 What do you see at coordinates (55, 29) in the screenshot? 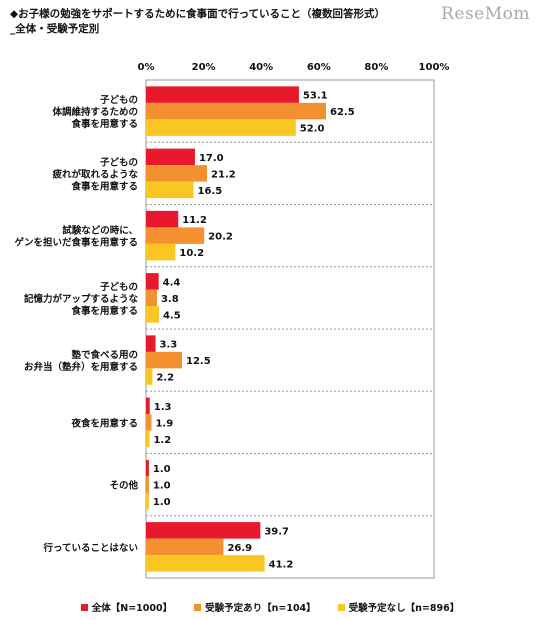
I see `chart-subtitle: _全体・受験予定別` at bounding box center [55, 29].